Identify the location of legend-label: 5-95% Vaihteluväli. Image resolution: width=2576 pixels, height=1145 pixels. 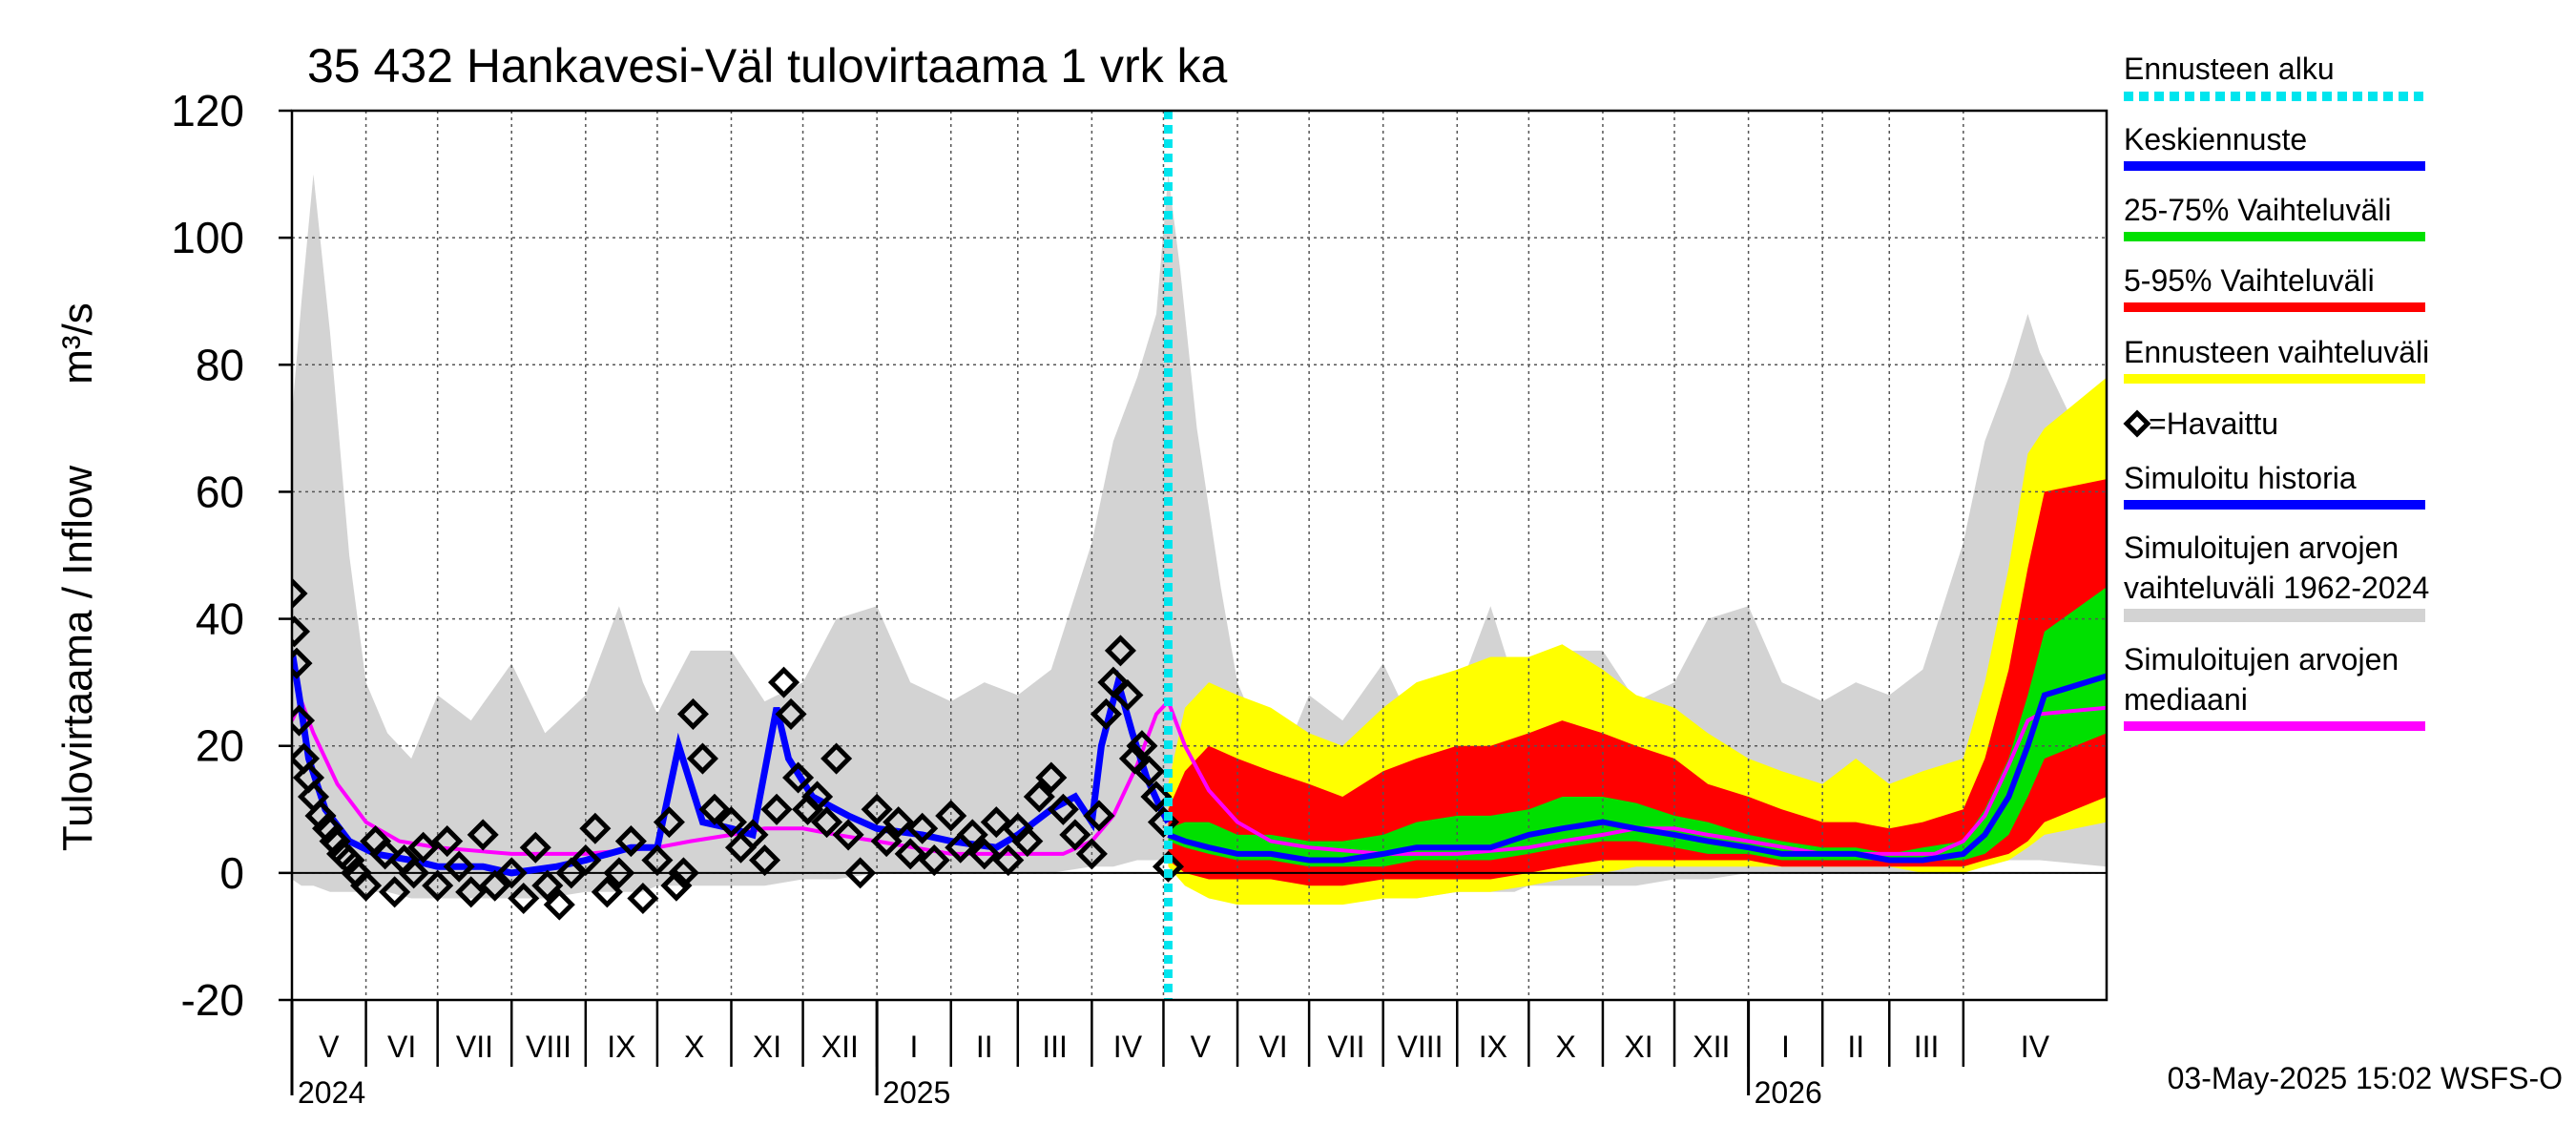
(2249, 281).